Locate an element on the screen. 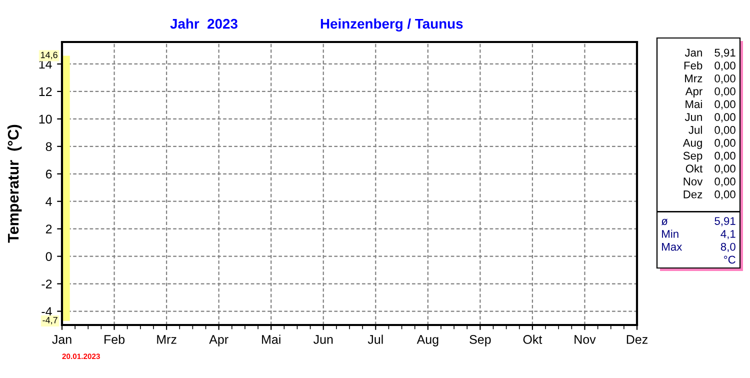 The height and width of the screenshot is (378, 750). y-tick-label: -4 is located at coordinates (47, 311).